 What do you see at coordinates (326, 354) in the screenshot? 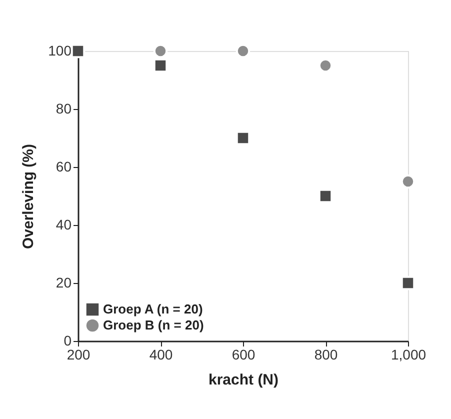
I see `x-tick-label: 800` at bounding box center [326, 354].